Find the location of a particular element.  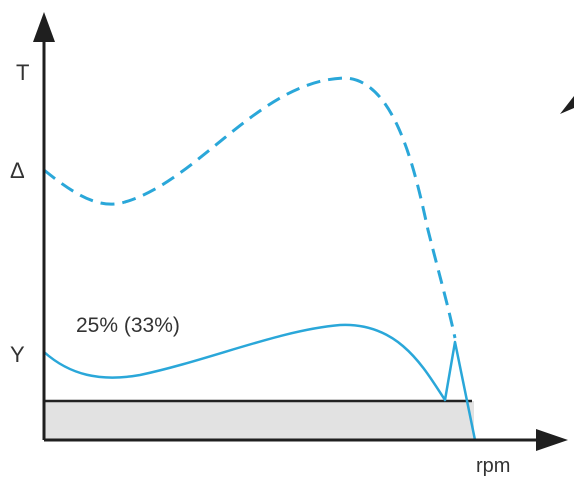

y-axis-arrowhead is located at coordinates (44, 27).